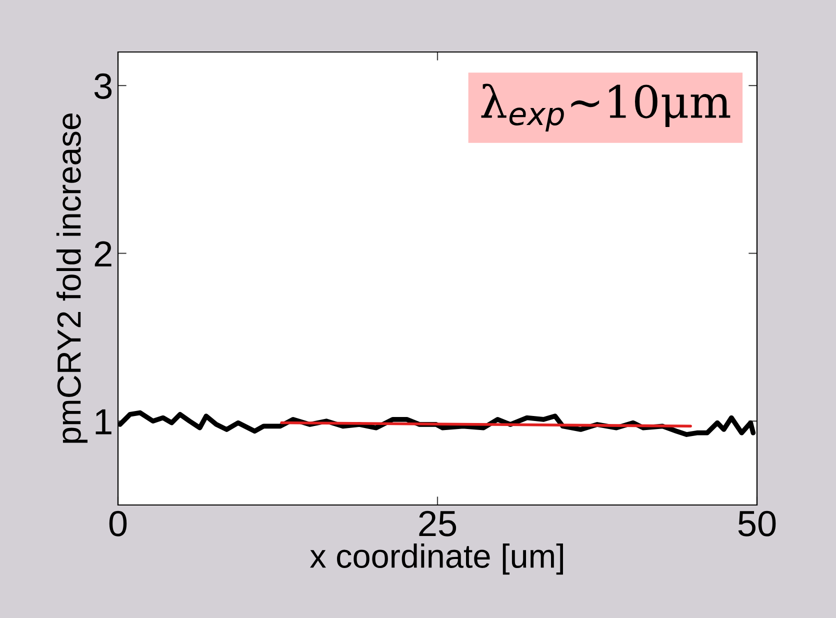 The image size is (836, 618). What do you see at coordinates (437, 523) in the screenshot?
I see `x-tick-label: 25` at bounding box center [437, 523].